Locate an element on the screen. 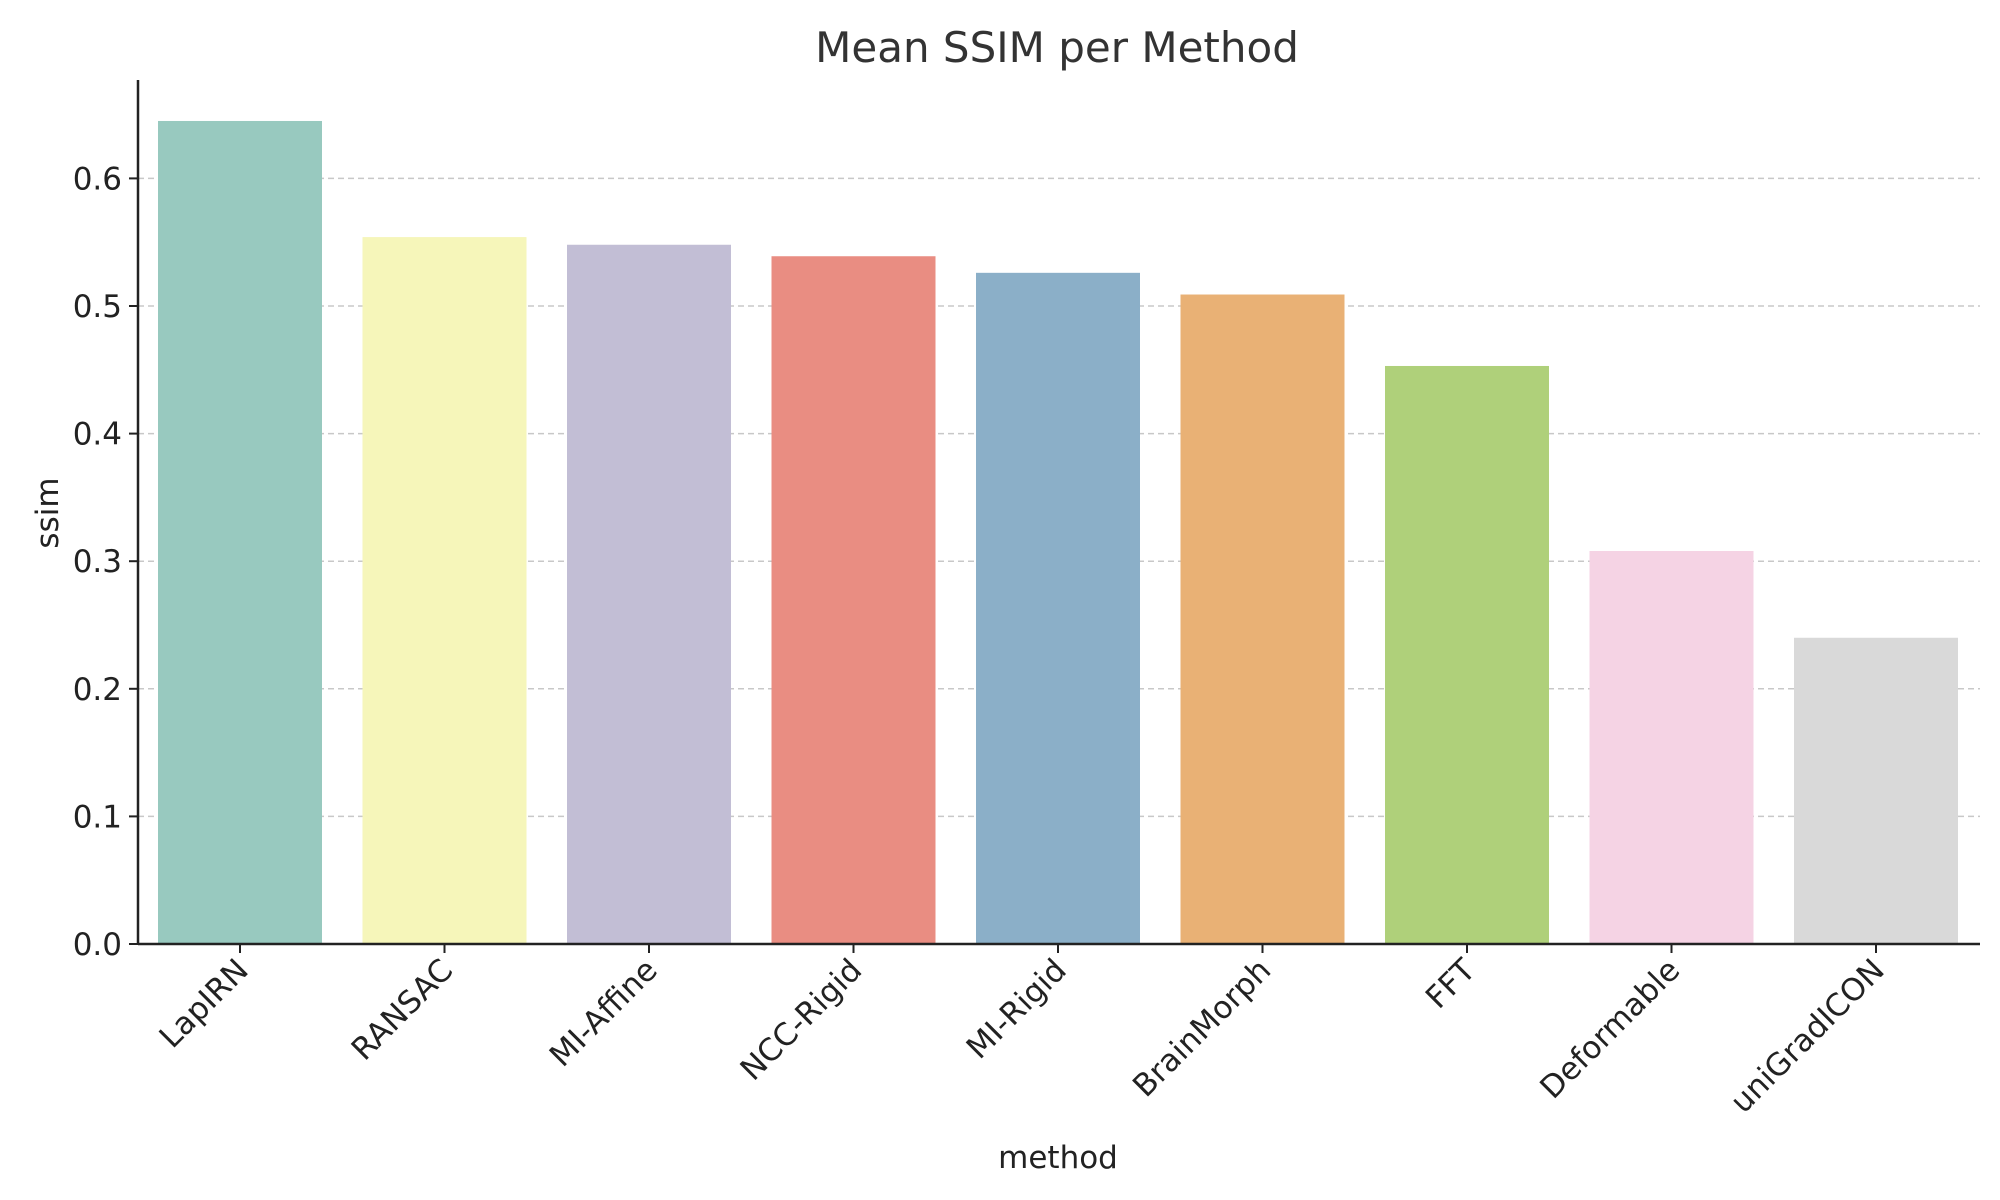 The width and height of the screenshot is (2000, 1200). x-tick-label: uniGradICON is located at coordinates (1808, 1036).